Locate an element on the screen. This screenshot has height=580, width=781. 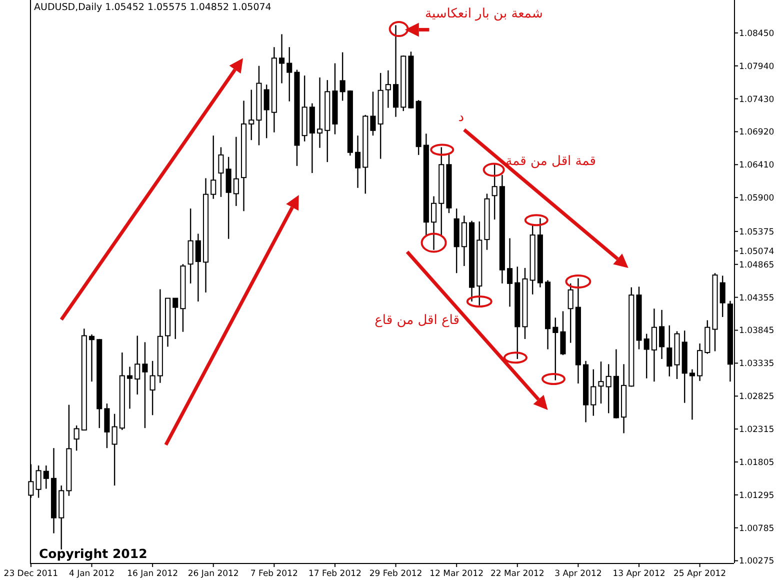
x-tick-label: 16 Jan 2012 is located at coordinates (152, 574).